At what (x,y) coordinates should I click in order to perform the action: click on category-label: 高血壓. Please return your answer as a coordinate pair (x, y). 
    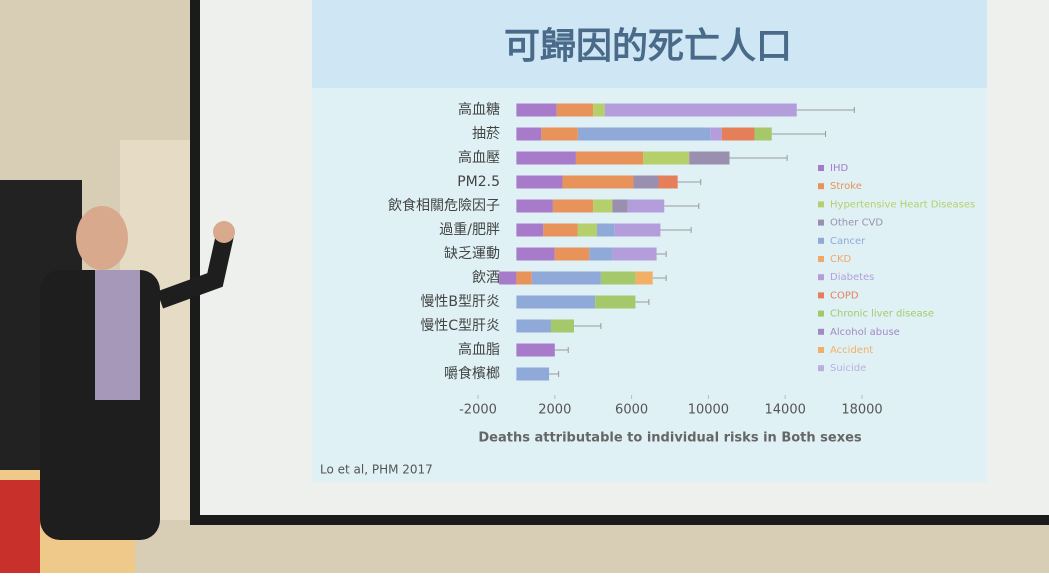
    Looking at the image, I should click on (479, 157).